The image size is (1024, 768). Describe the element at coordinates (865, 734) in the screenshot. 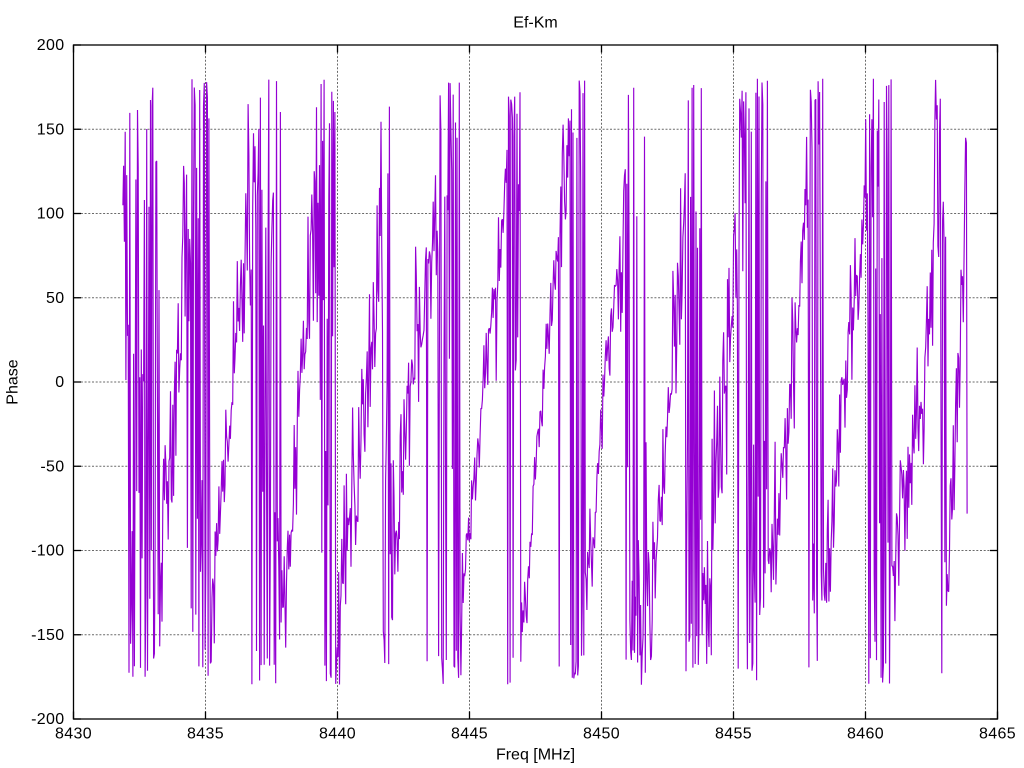

I see `svg-text: 8460` at that location.